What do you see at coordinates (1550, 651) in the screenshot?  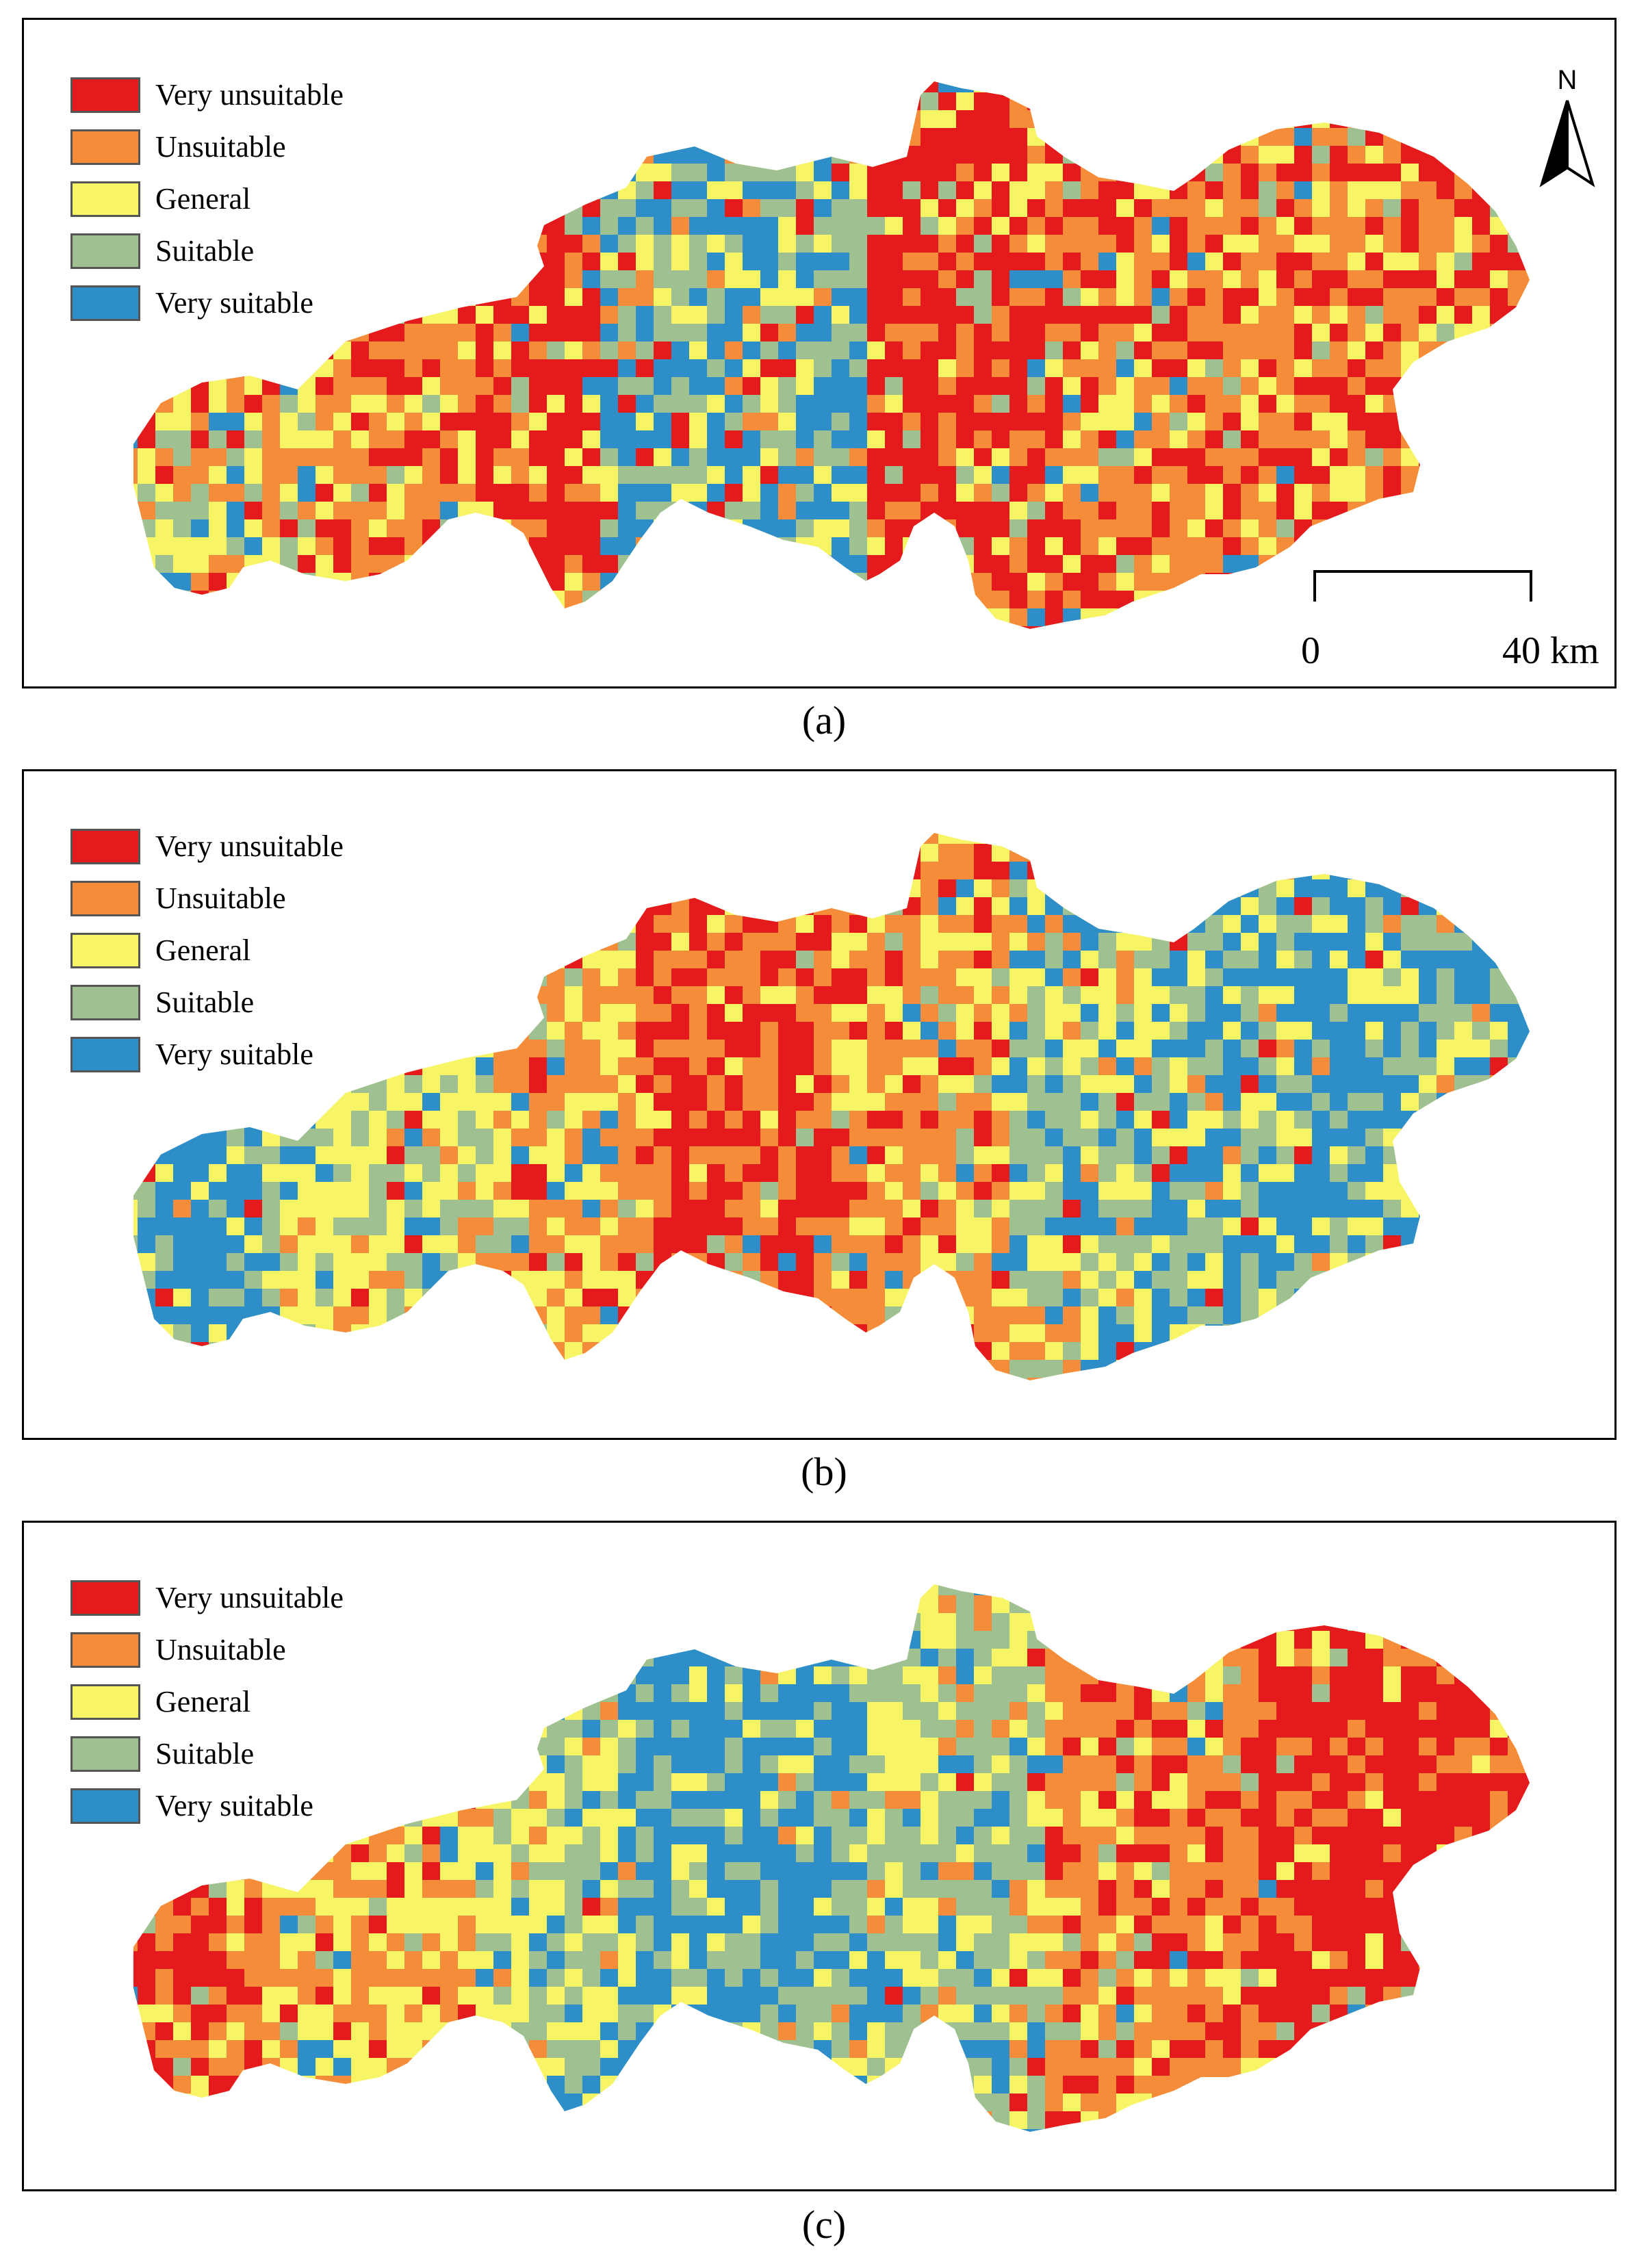 I see `scale-end-label: 40 km` at bounding box center [1550, 651].